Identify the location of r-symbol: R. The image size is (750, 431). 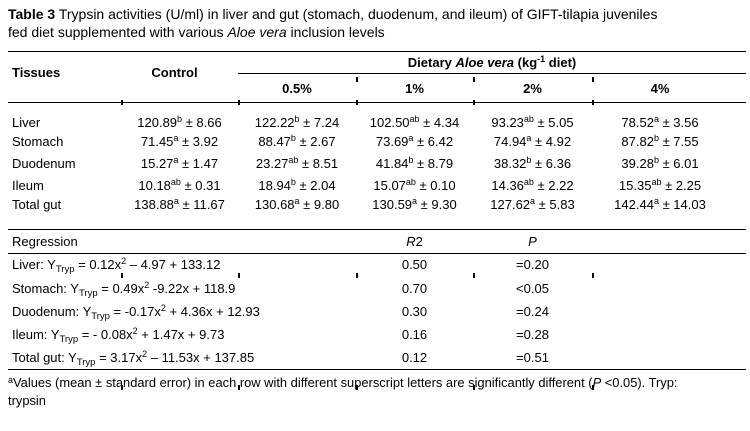
(411, 241).